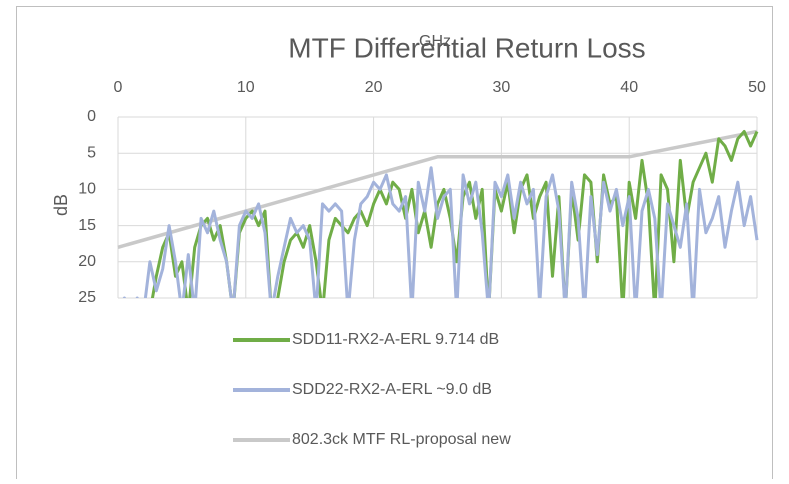  Describe the element at coordinates (87, 189) in the screenshot. I see `y-tick-label: 10` at that location.